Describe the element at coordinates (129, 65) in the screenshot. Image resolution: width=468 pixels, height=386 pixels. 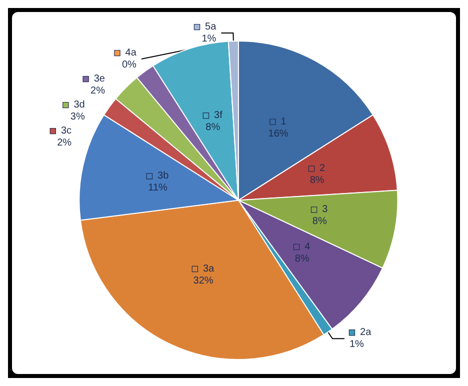
I see `text: 0%` at that location.